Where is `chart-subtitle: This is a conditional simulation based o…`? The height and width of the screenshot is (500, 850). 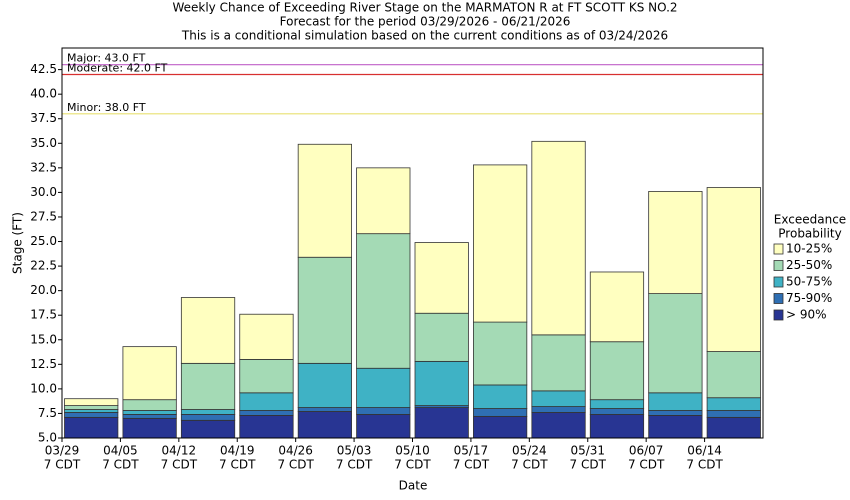 chart-subtitle: This is a conditional simulation based o… is located at coordinates (424, 36).